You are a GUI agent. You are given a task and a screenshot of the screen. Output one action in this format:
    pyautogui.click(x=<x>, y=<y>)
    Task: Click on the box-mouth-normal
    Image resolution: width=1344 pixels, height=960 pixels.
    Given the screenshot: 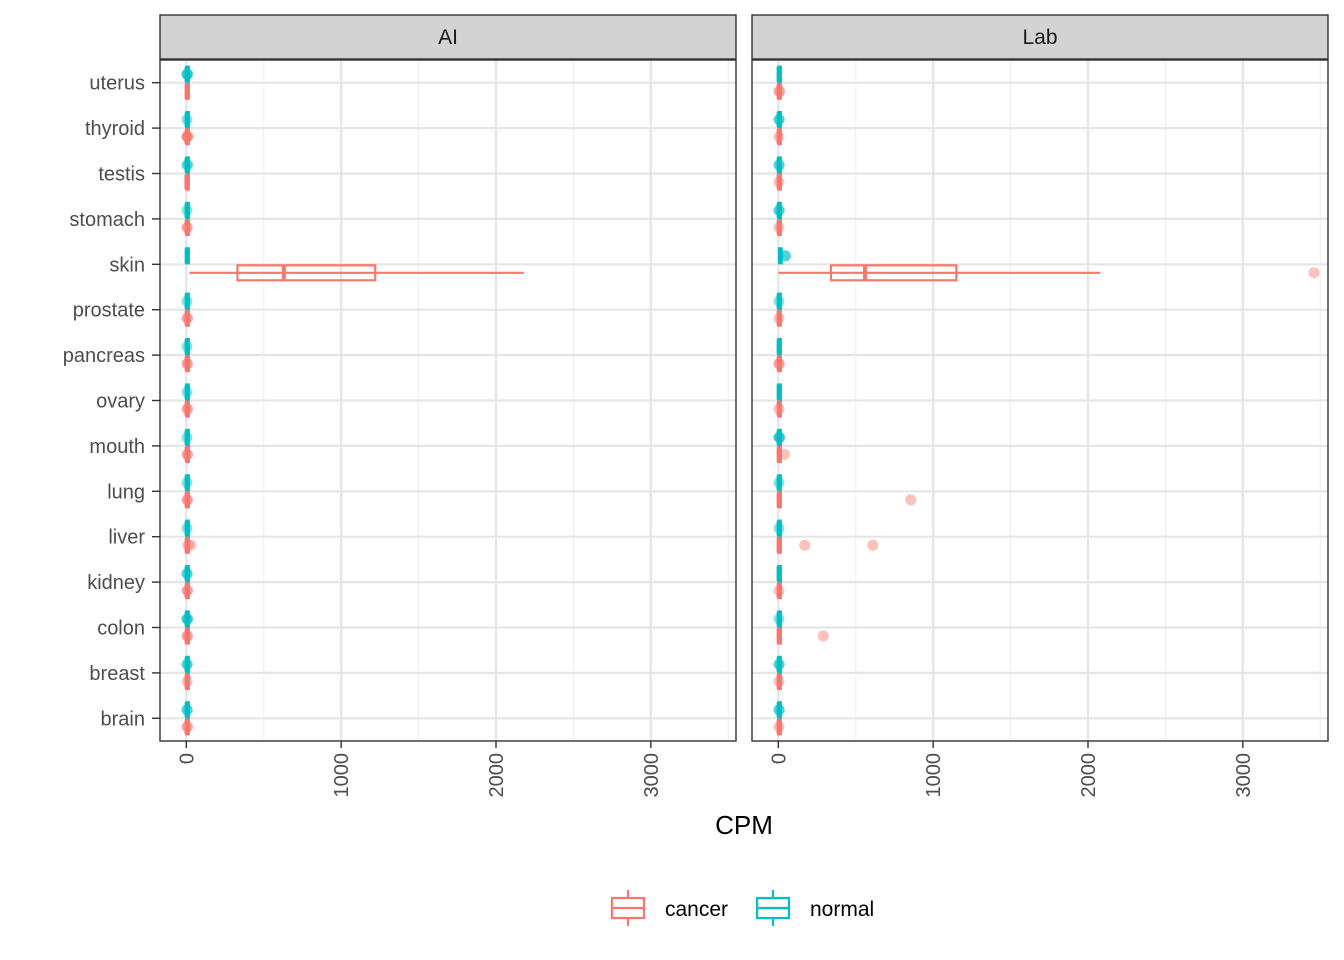 What is the action you would take?
    pyautogui.click(x=187, y=437)
    